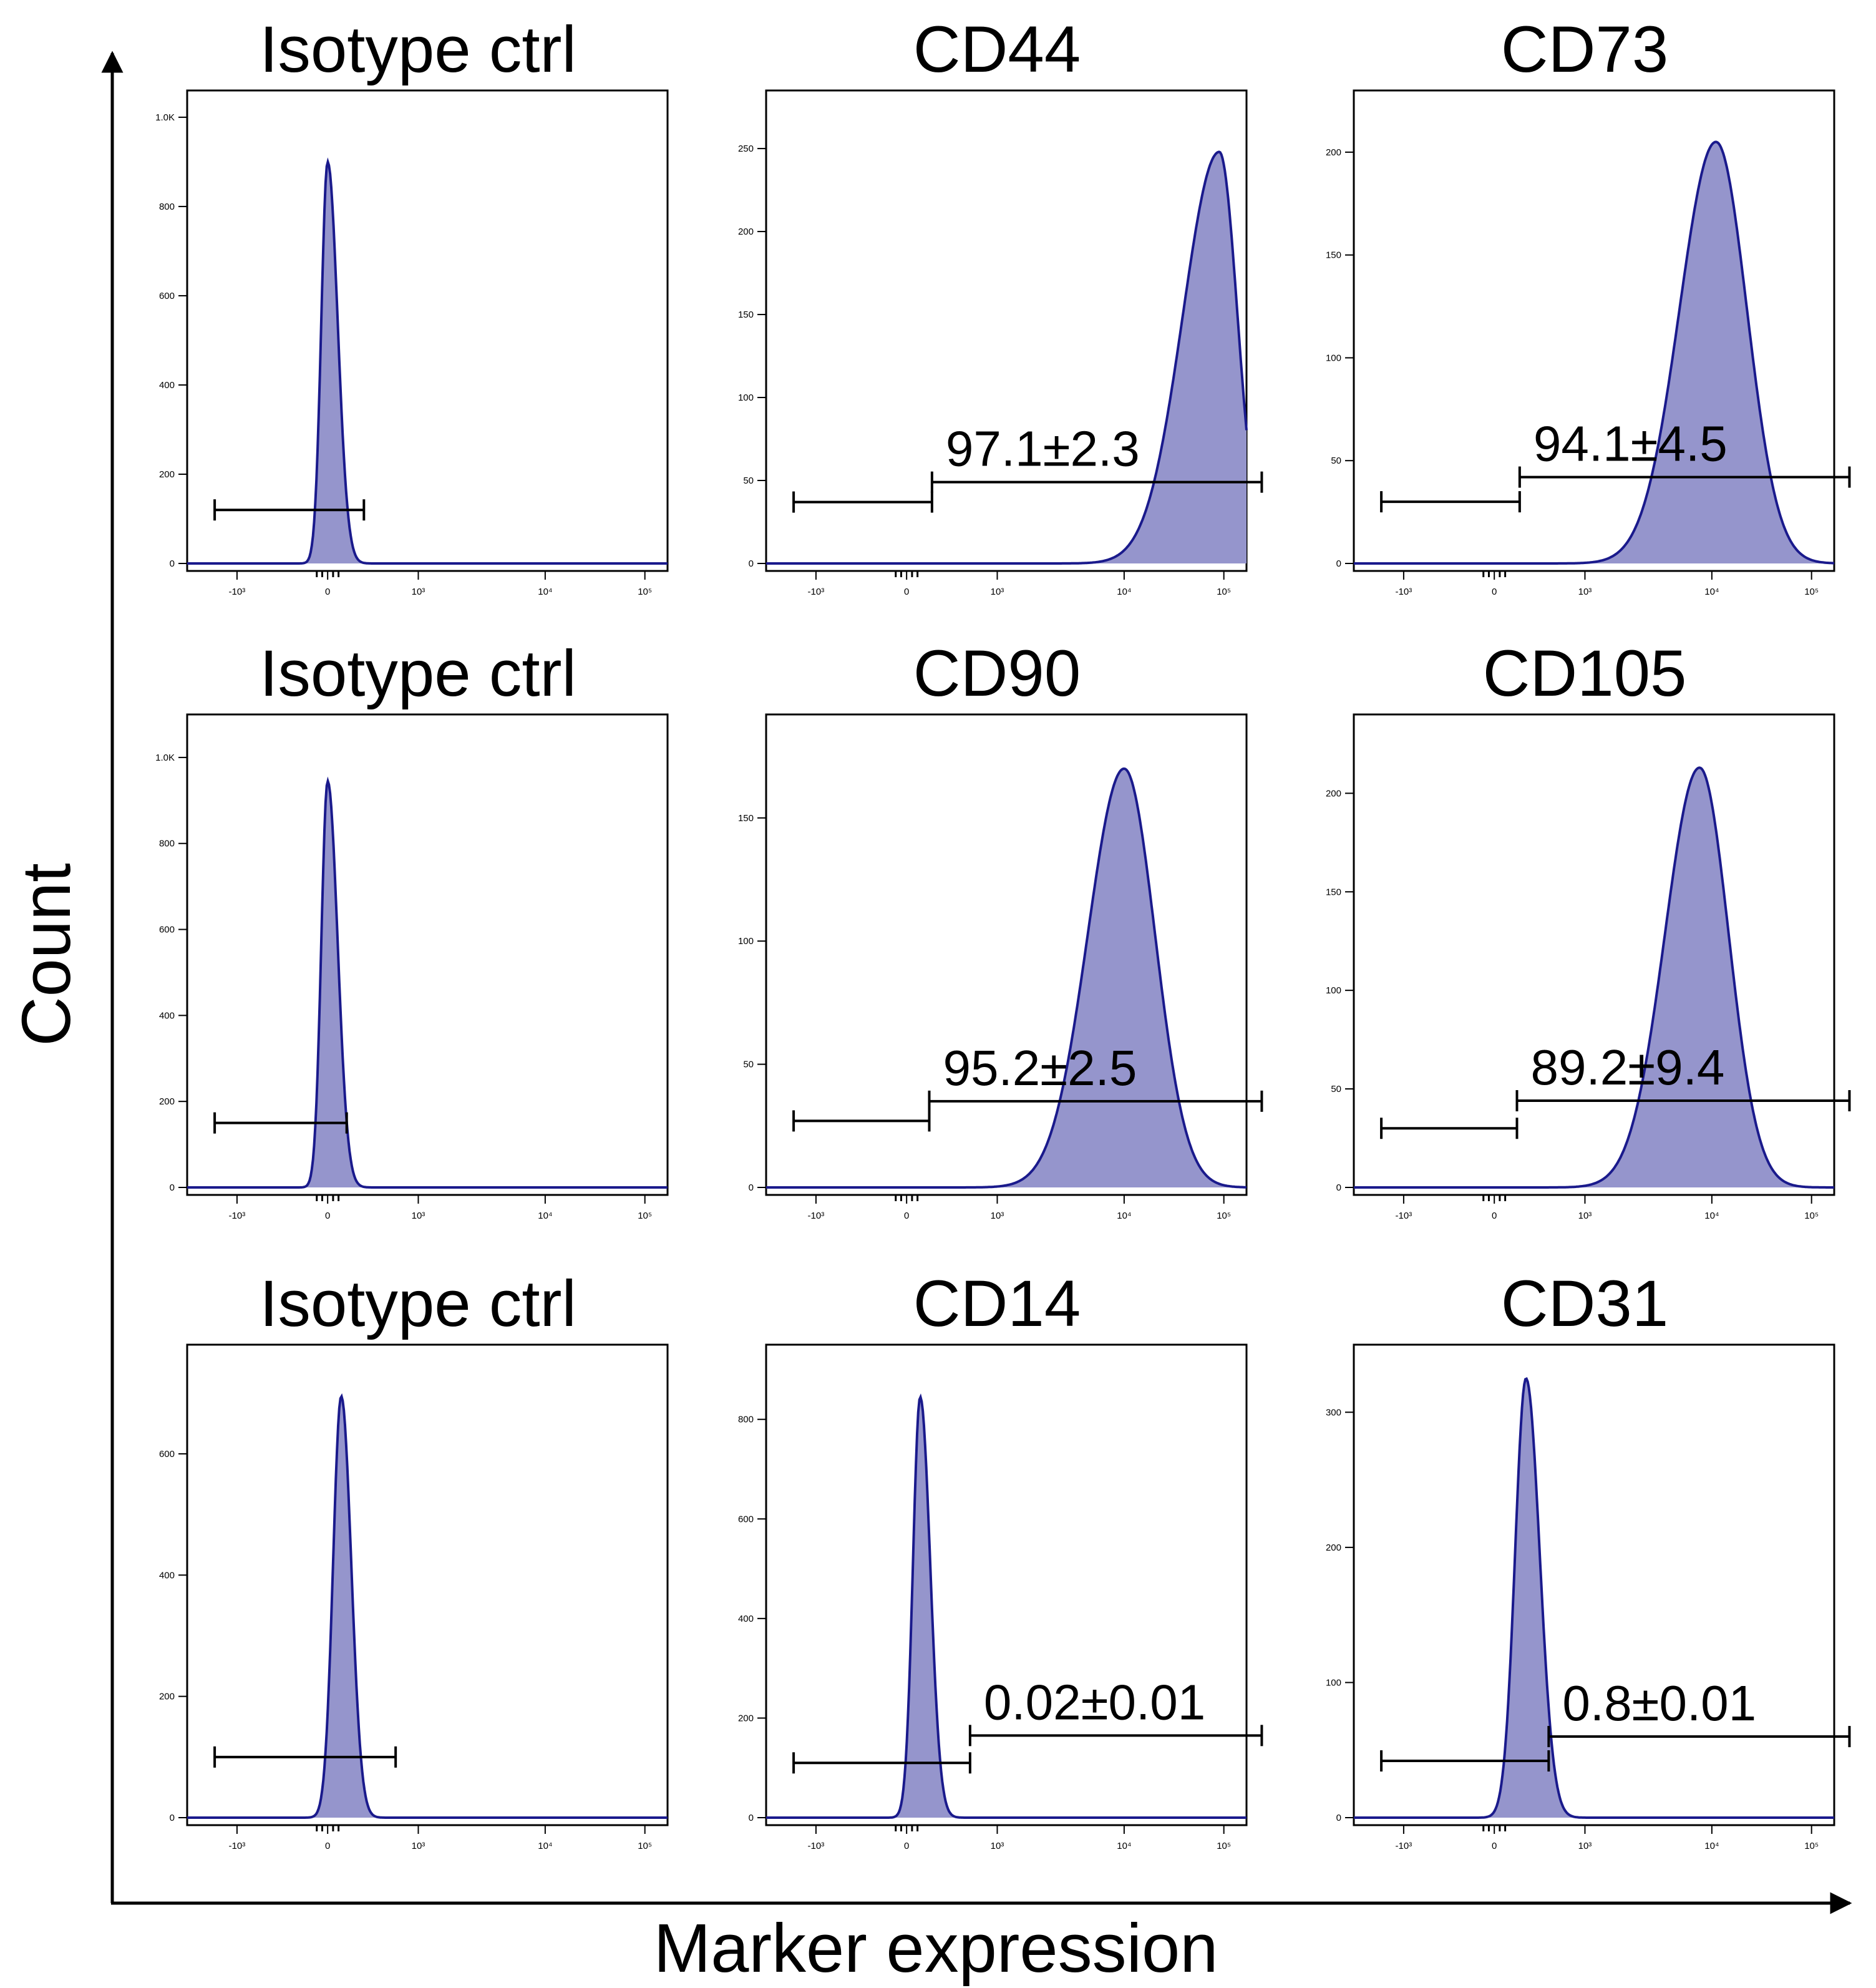 The width and height of the screenshot is (1876, 1988). I want to click on panel-title: CD14, so click(997, 1303).